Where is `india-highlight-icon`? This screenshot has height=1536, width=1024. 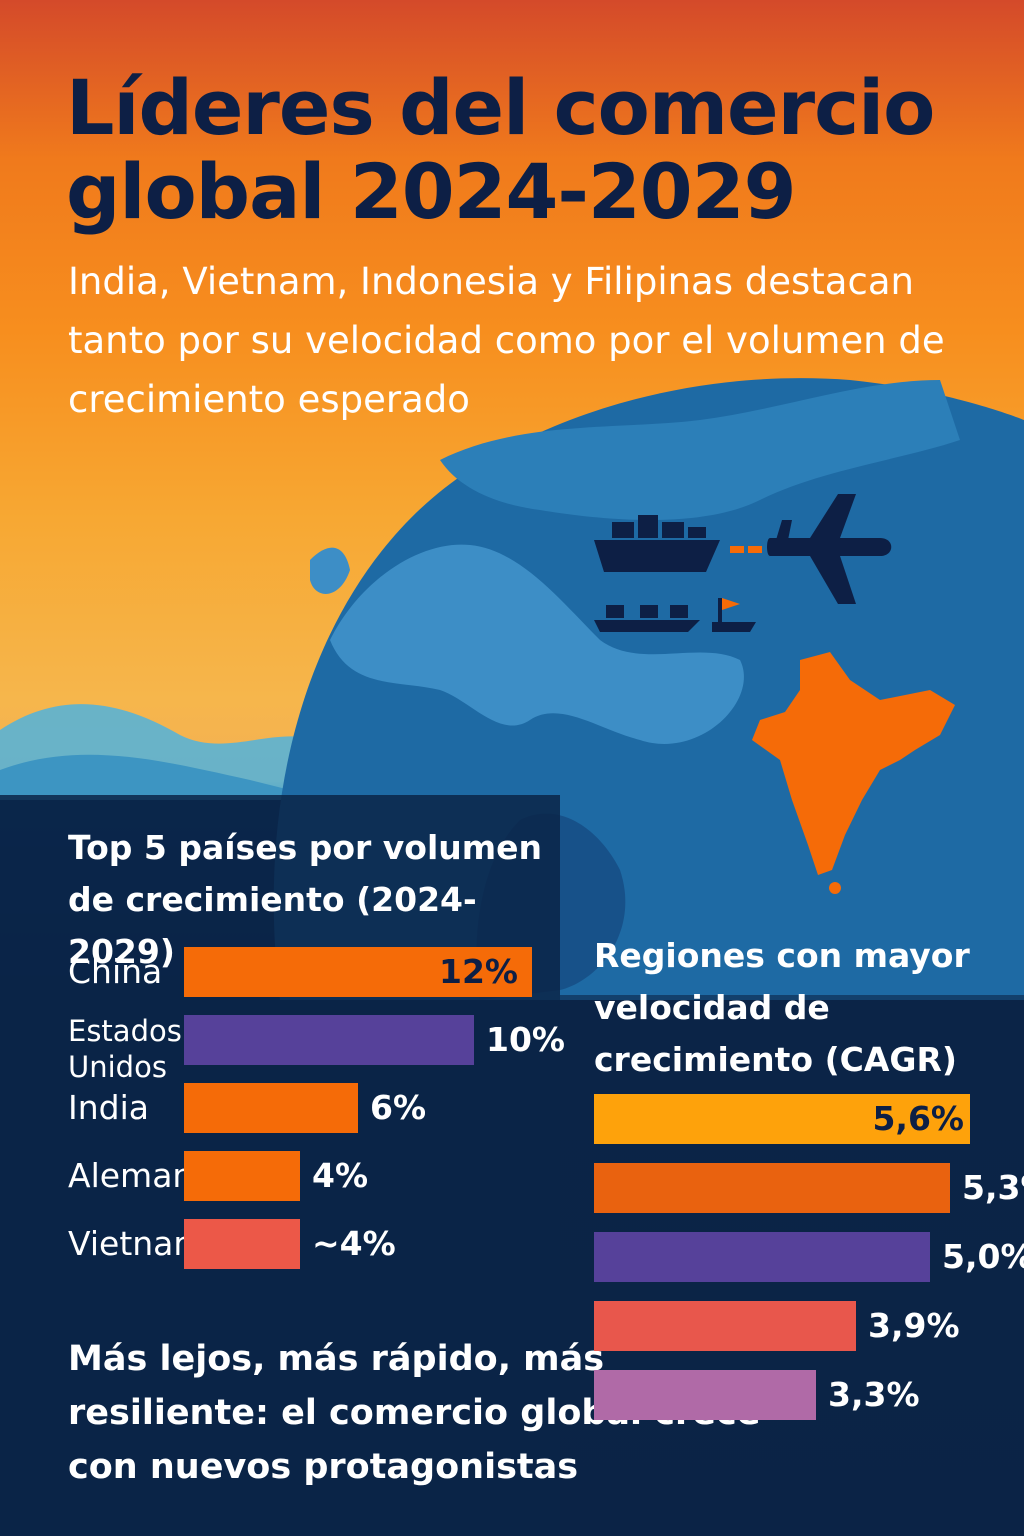
india-highlight-icon is located at coordinates (853, 763).